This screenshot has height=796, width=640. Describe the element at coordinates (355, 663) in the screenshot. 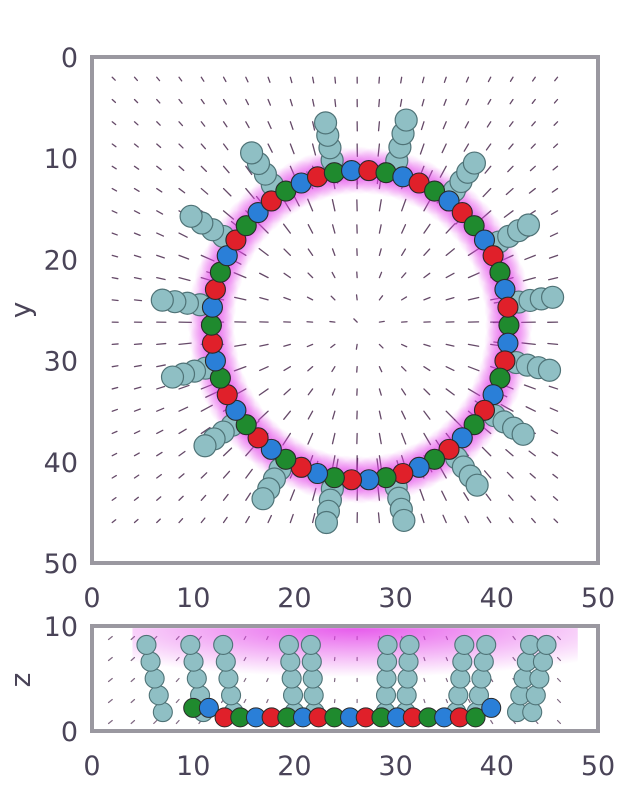

I see `halo-band` at that location.